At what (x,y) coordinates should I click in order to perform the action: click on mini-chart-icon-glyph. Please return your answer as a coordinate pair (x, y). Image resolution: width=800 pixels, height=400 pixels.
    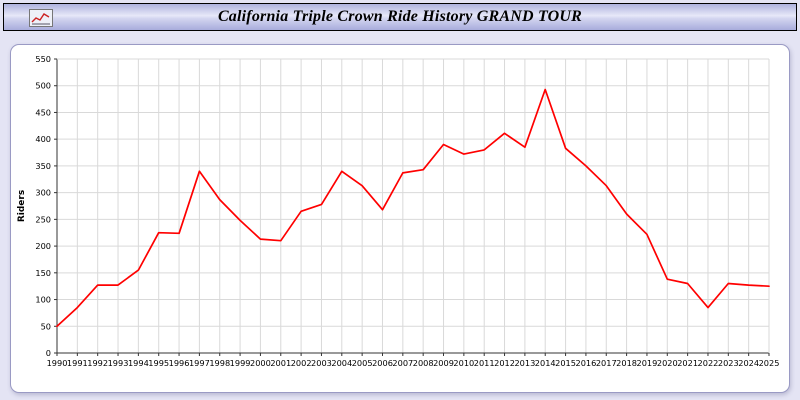
    Looking at the image, I should click on (41, 18).